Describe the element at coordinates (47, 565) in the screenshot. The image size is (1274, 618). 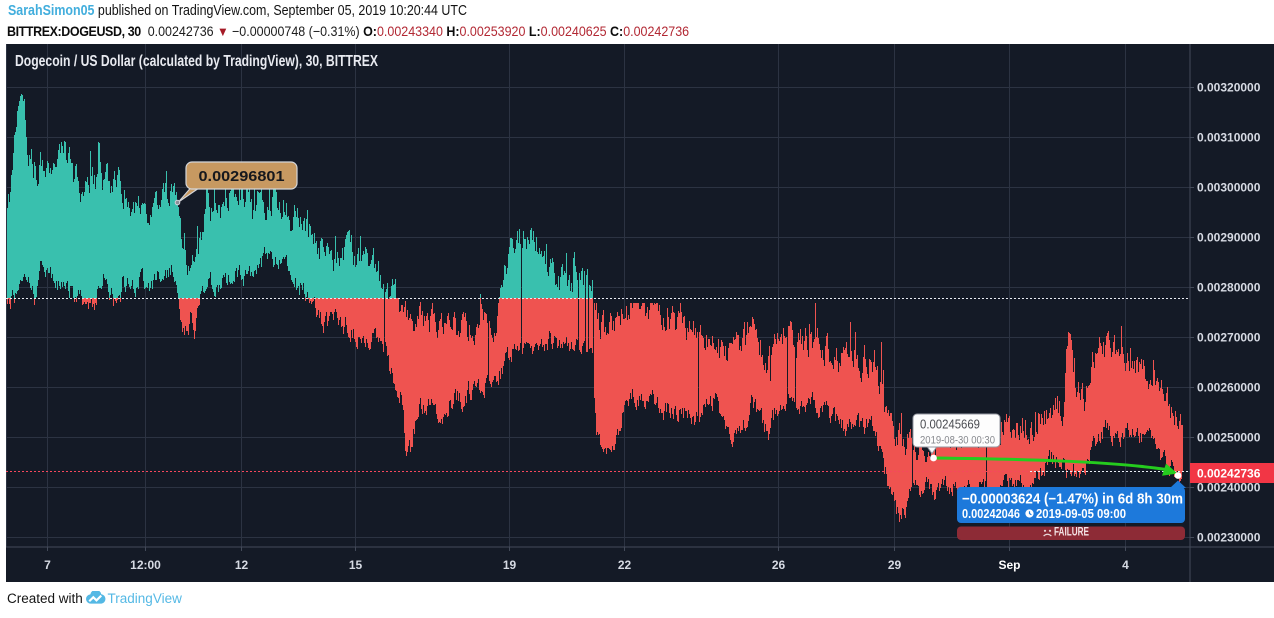
I see `svg-text: 7` at that location.